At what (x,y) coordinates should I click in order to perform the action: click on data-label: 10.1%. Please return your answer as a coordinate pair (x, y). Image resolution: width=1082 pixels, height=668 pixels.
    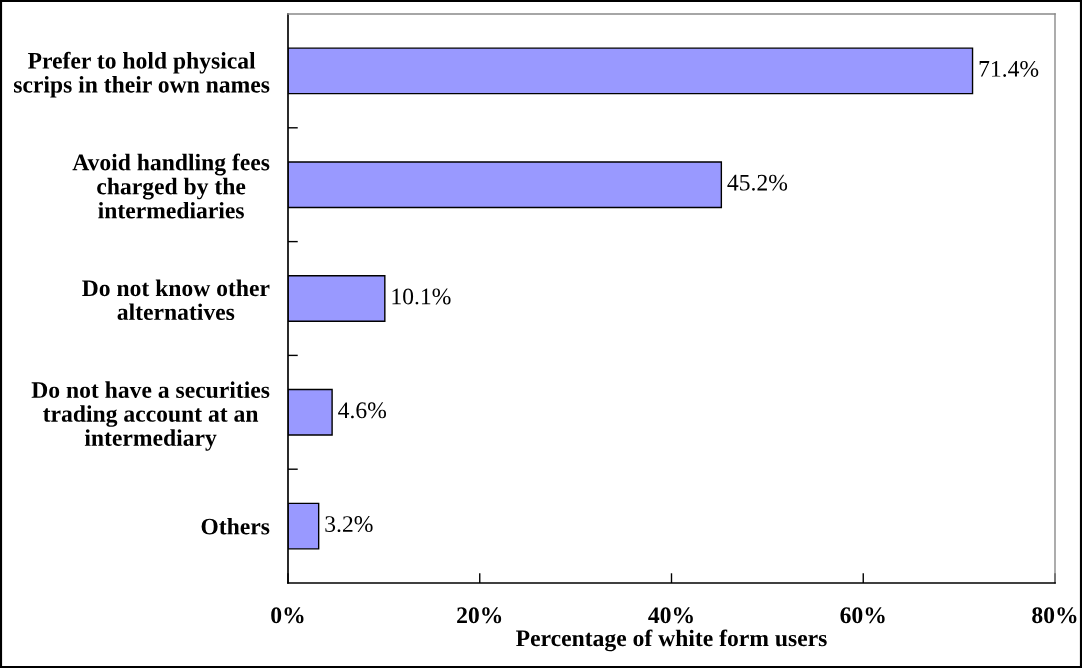
    Looking at the image, I should click on (421, 296).